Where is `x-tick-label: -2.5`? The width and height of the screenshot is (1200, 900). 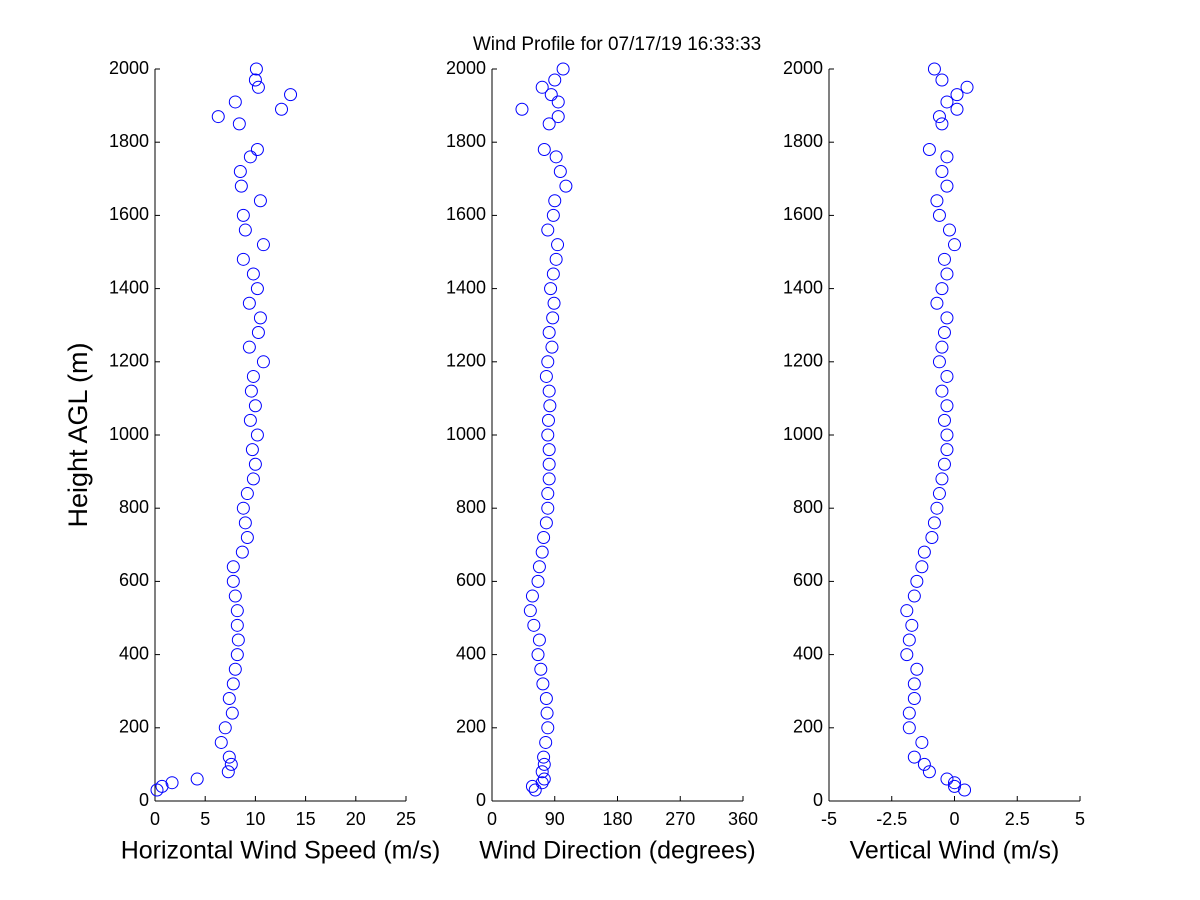 x-tick-label: -2.5 is located at coordinates (891, 819).